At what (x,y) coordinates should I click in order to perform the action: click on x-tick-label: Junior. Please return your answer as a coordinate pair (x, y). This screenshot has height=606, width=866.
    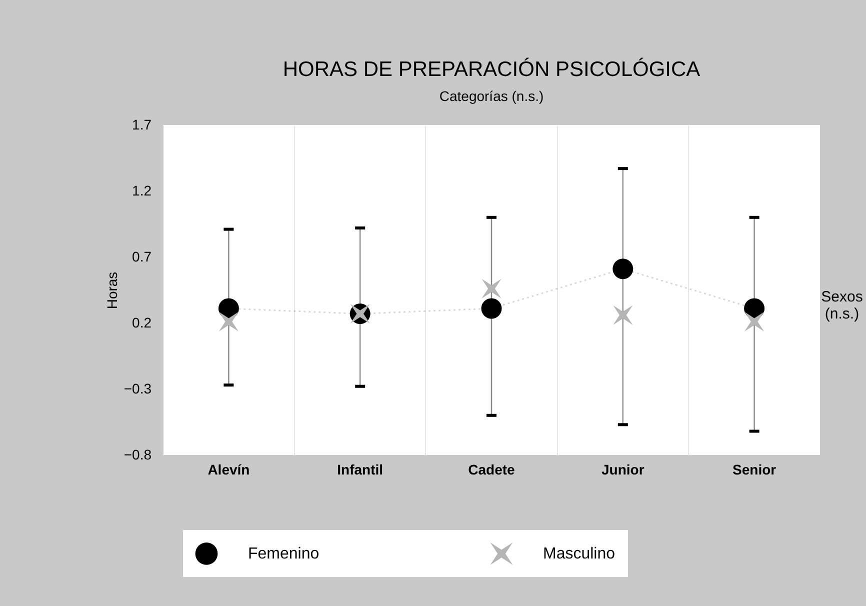
    Looking at the image, I should click on (623, 470).